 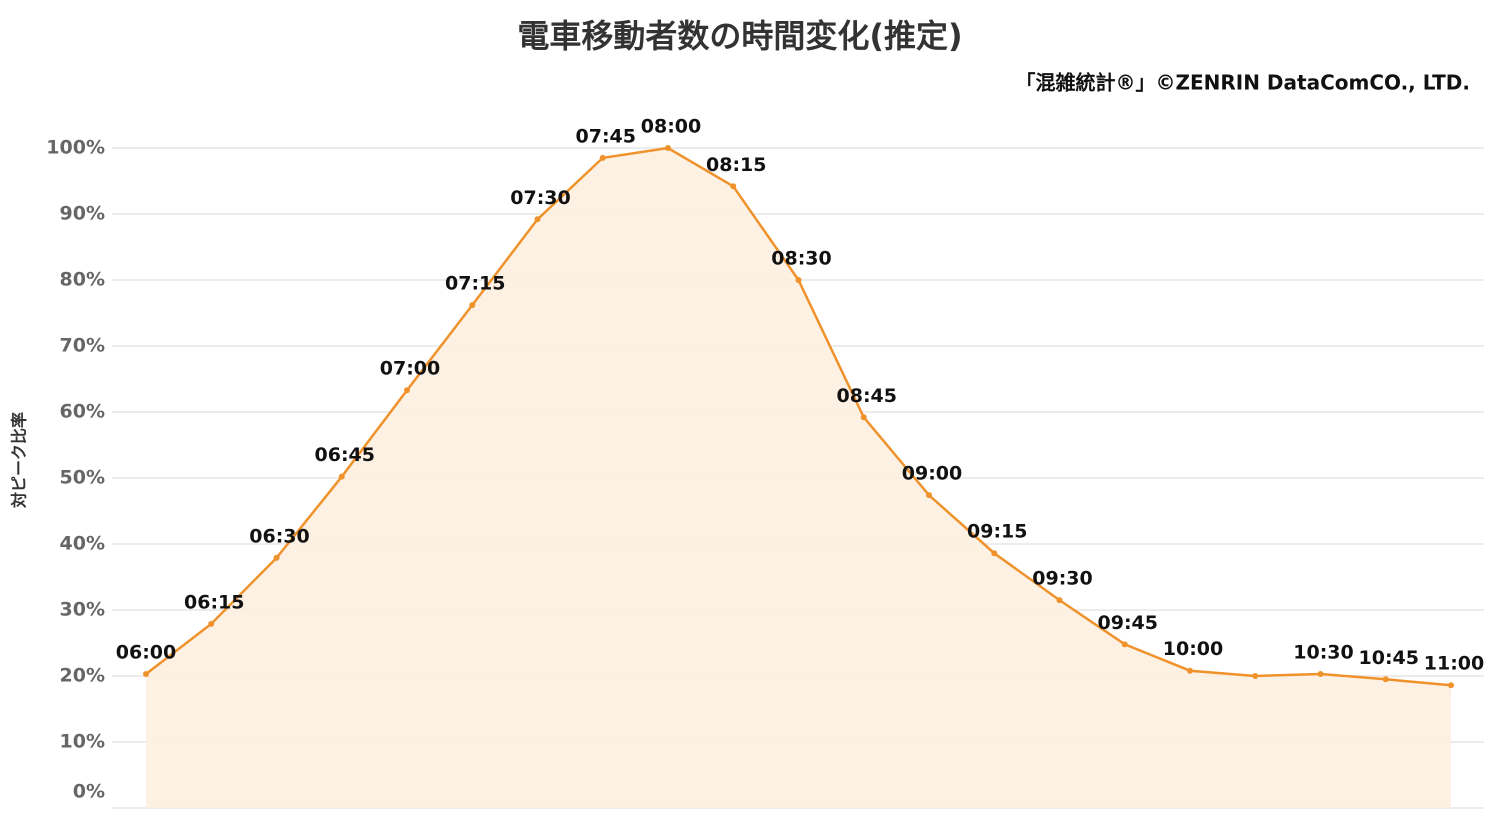 What do you see at coordinates (1389, 658) in the screenshot?
I see `category-label: 10:45` at bounding box center [1389, 658].